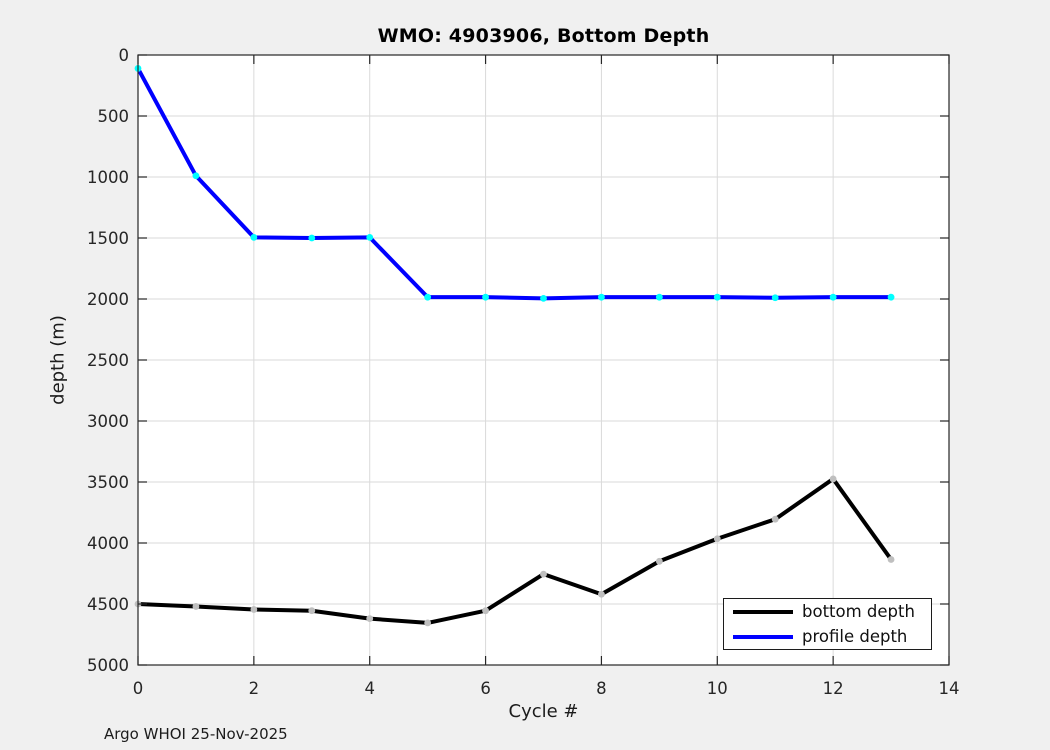 This screenshot has height=750, width=1050. I want to click on legend-label-bottom-depth: bottom depth, so click(858, 611).